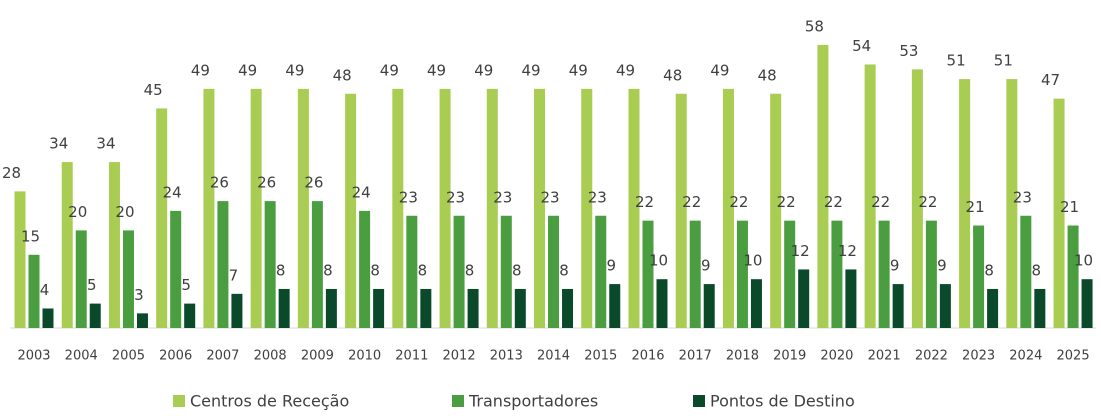 Image resolution: width=1101 pixels, height=418 pixels. What do you see at coordinates (600, 356) in the screenshot?
I see `x-tick-label: 2015` at bounding box center [600, 356].